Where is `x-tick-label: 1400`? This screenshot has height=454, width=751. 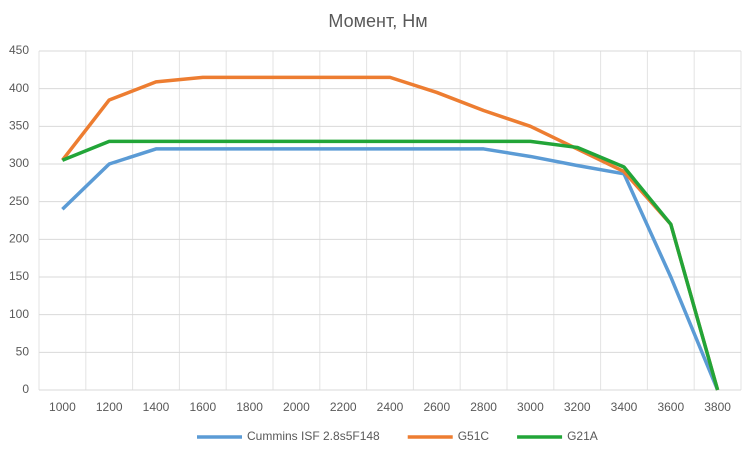 x-tick-label: 1400 is located at coordinates (156, 407).